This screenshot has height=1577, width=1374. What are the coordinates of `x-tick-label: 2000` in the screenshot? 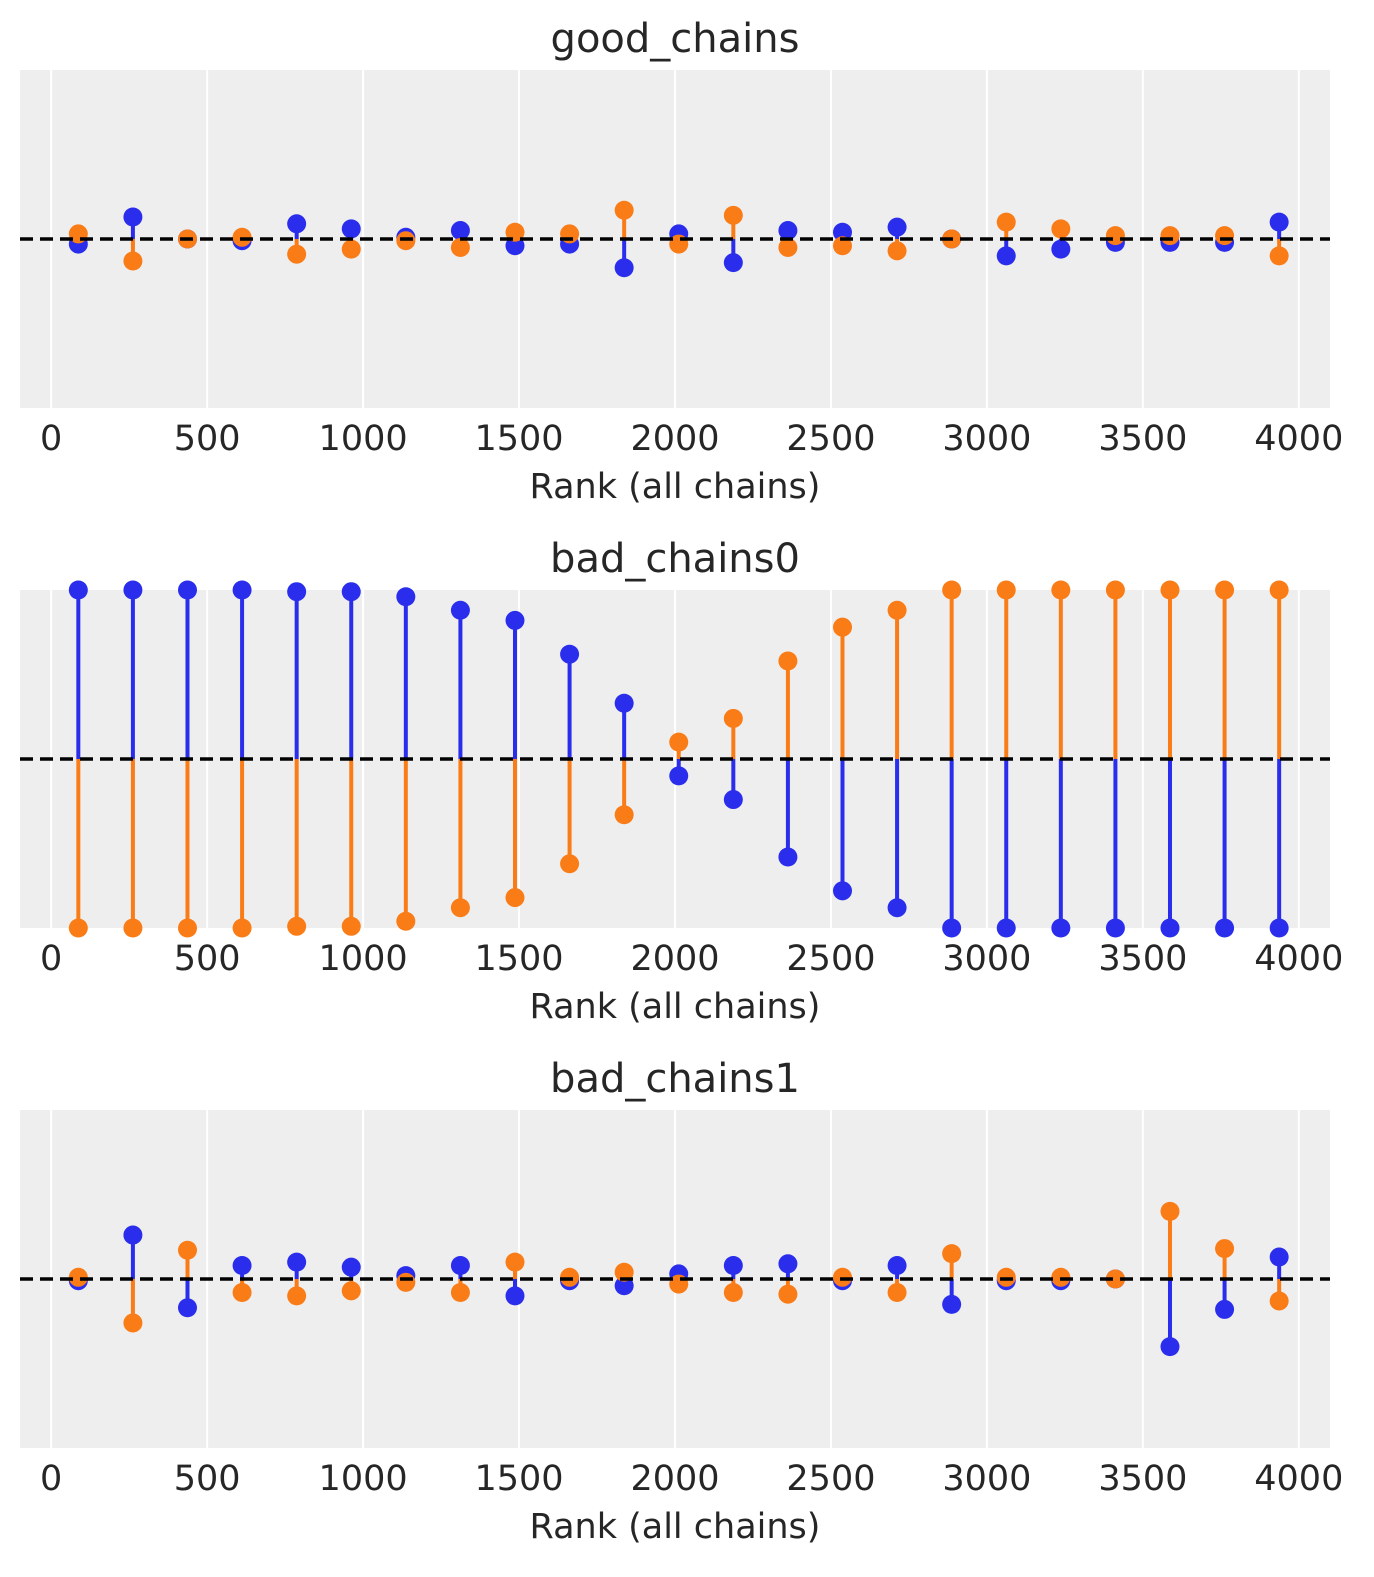 It's located at (674, 439).